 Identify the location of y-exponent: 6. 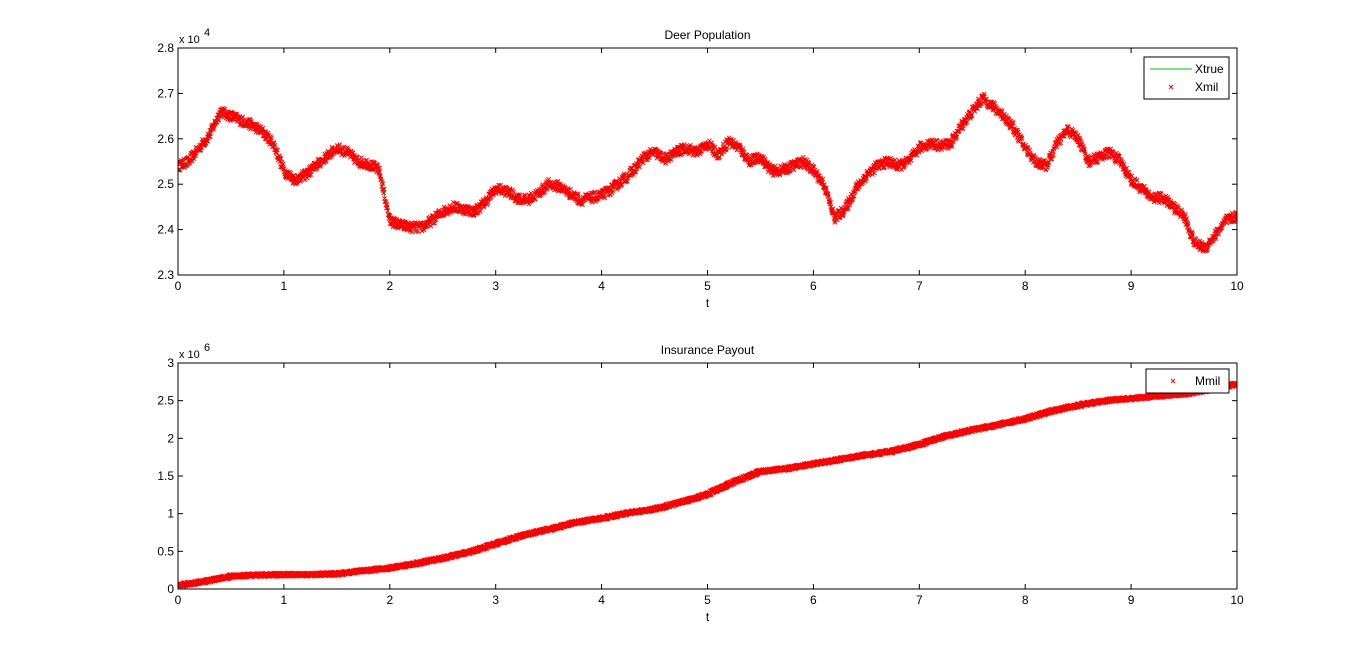
(207, 348).